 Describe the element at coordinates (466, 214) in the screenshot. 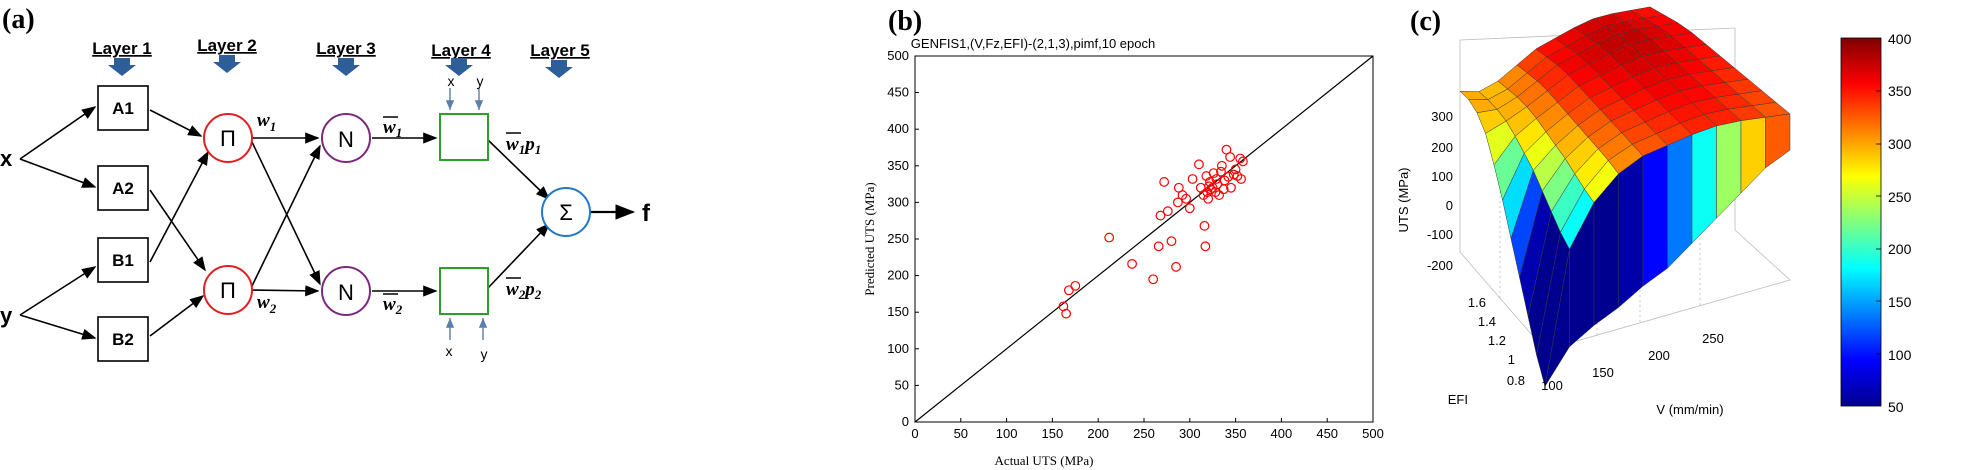

I see `layer4-input-arrows` at that location.